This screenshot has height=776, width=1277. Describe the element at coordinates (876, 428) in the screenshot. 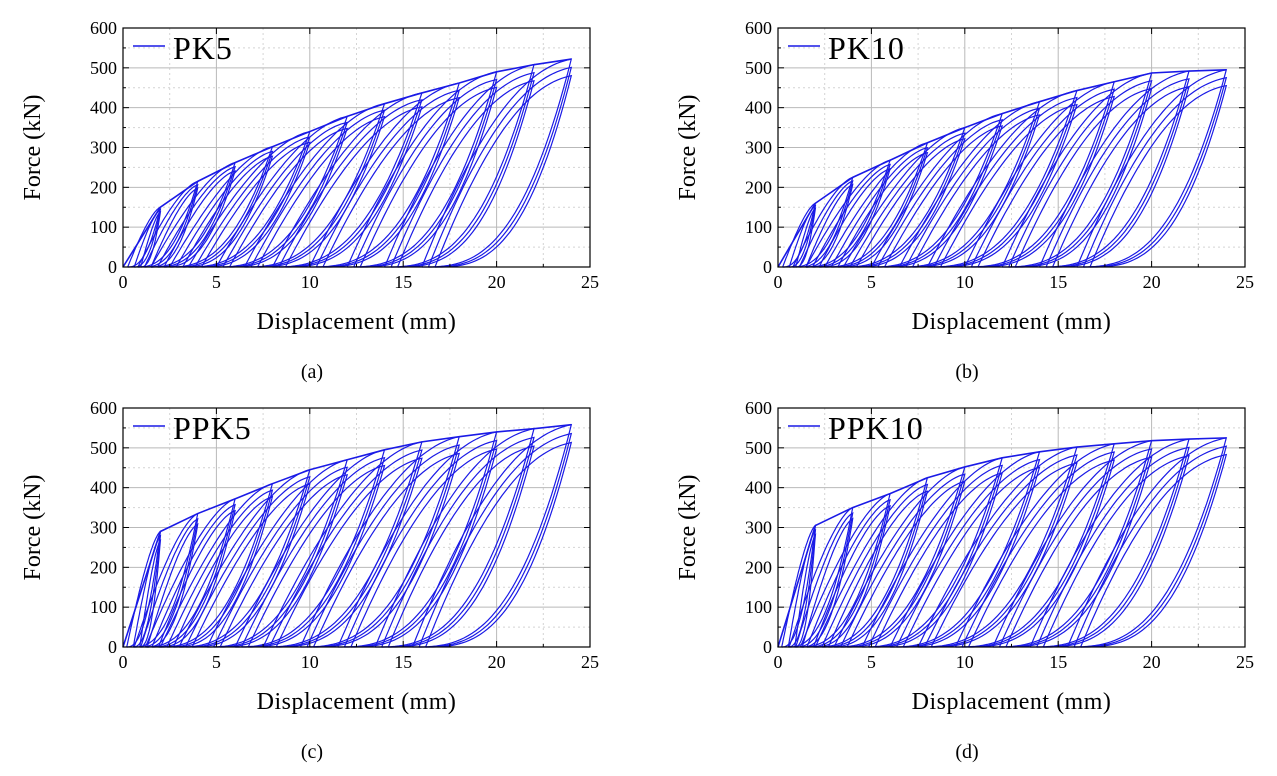

I see `legend-label: PPK10` at that location.